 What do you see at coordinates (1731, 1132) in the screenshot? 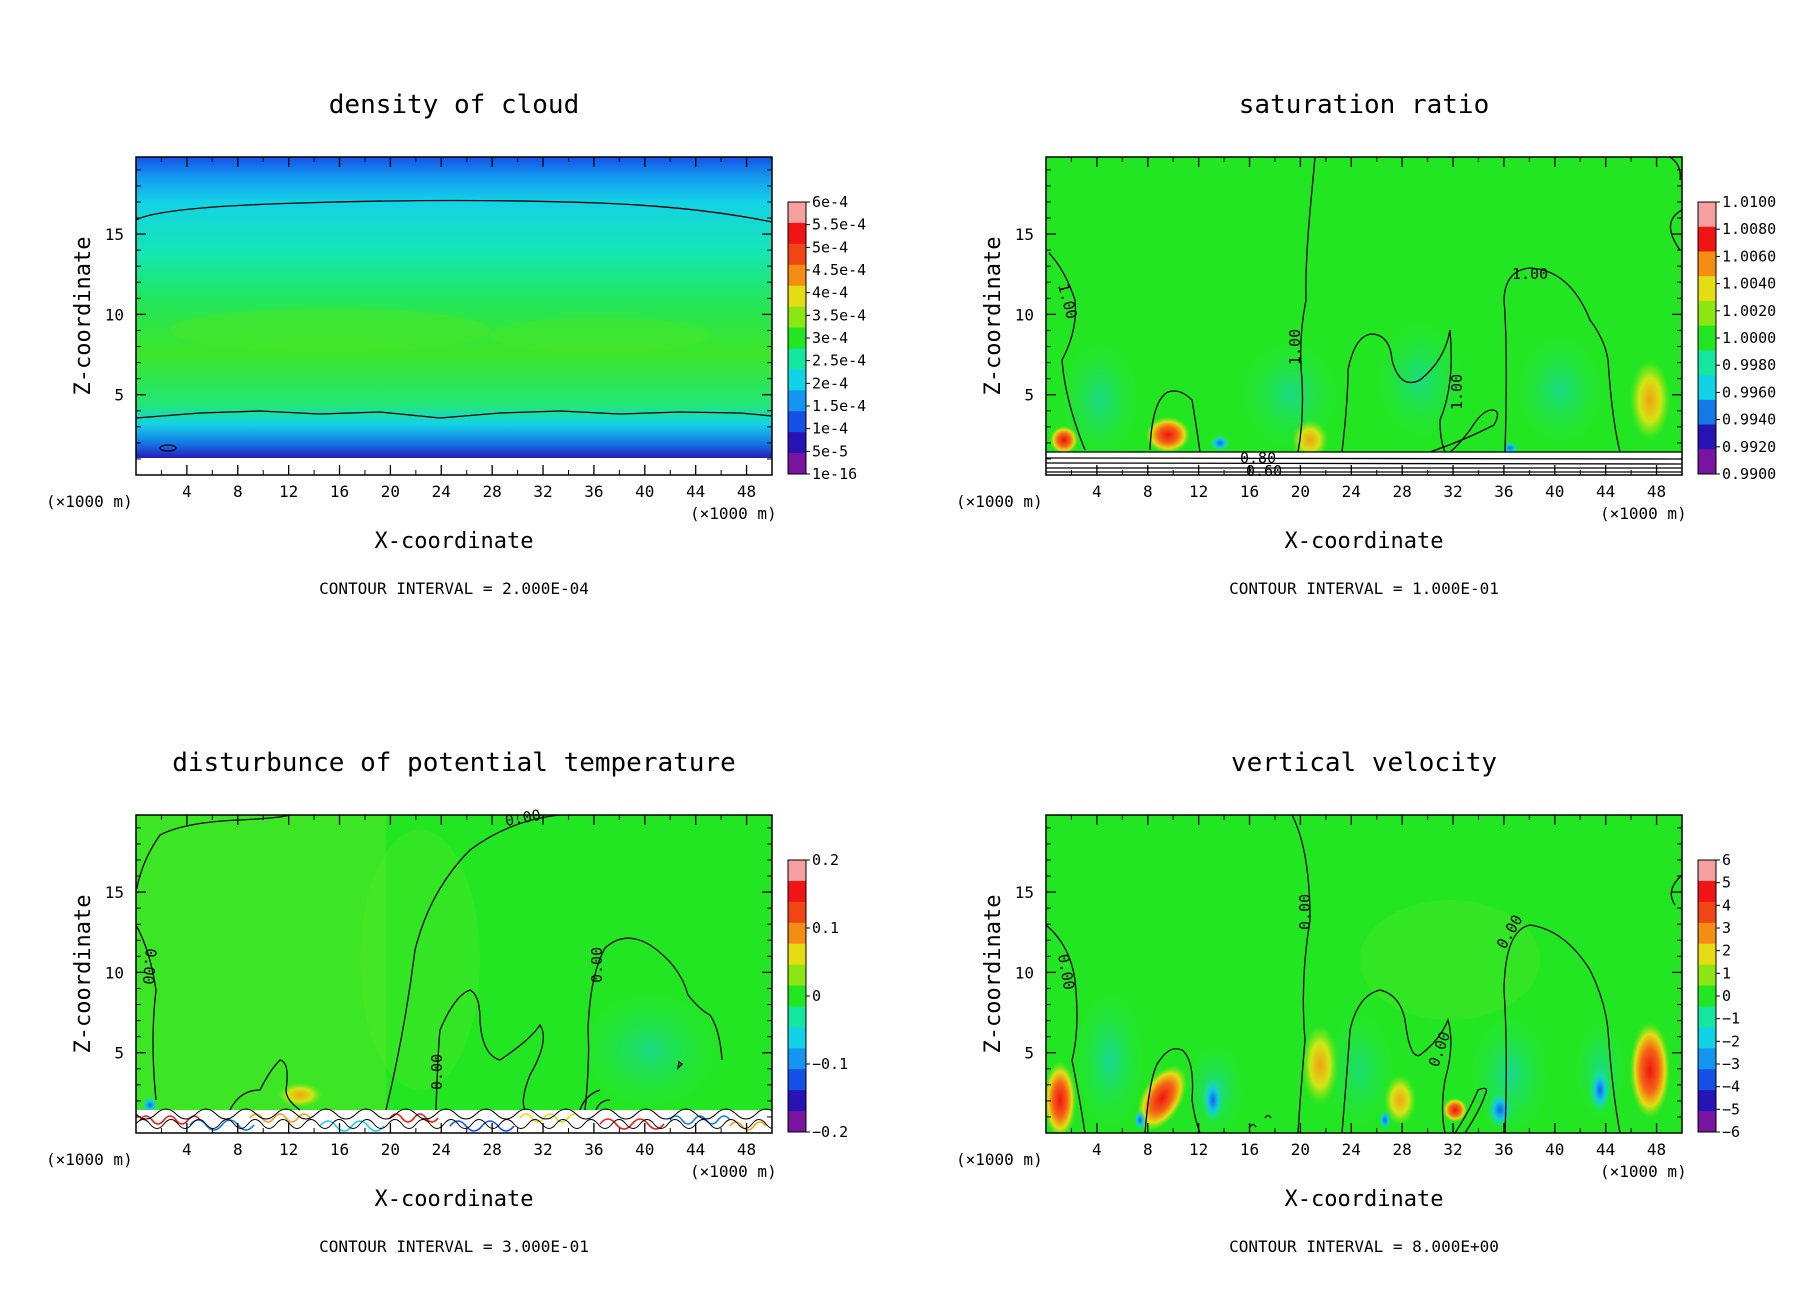
I see `colorbar-label: −6` at bounding box center [1731, 1132].